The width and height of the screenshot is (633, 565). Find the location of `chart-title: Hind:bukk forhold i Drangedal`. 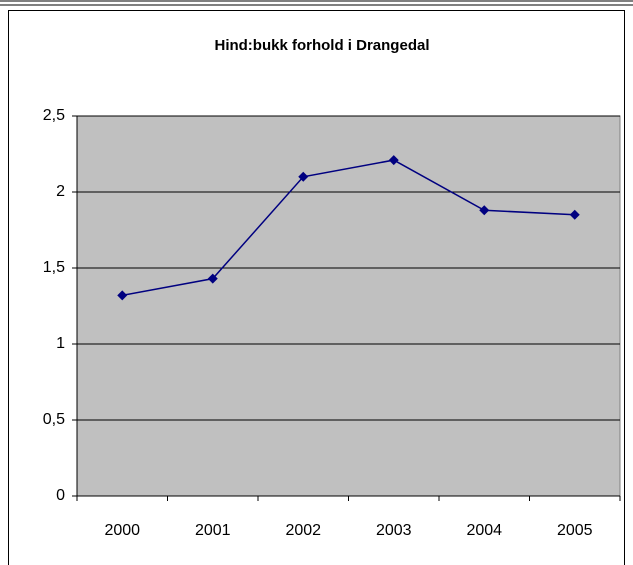

chart-title: Hind:bukk forhold i Drangedal is located at coordinates (321, 45).